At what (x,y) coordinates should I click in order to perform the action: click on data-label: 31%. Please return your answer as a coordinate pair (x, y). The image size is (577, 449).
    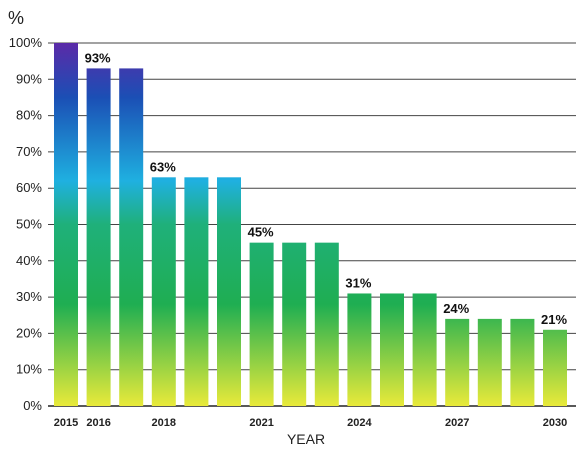
    Looking at the image, I should click on (358, 282).